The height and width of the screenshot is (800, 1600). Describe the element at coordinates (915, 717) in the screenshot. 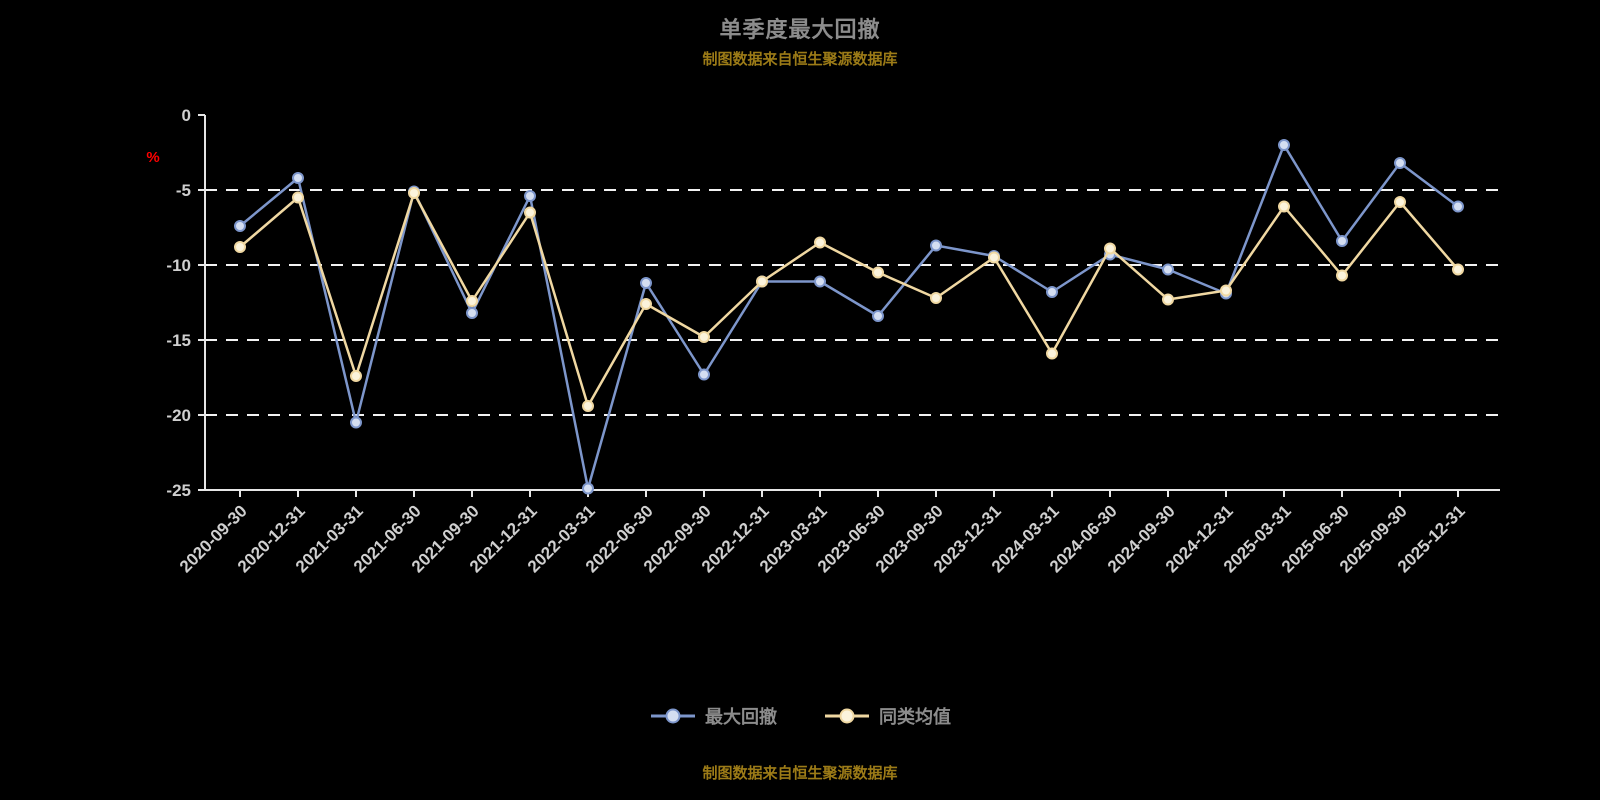

I see `legend-label-category-average: 同类均值` at that location.